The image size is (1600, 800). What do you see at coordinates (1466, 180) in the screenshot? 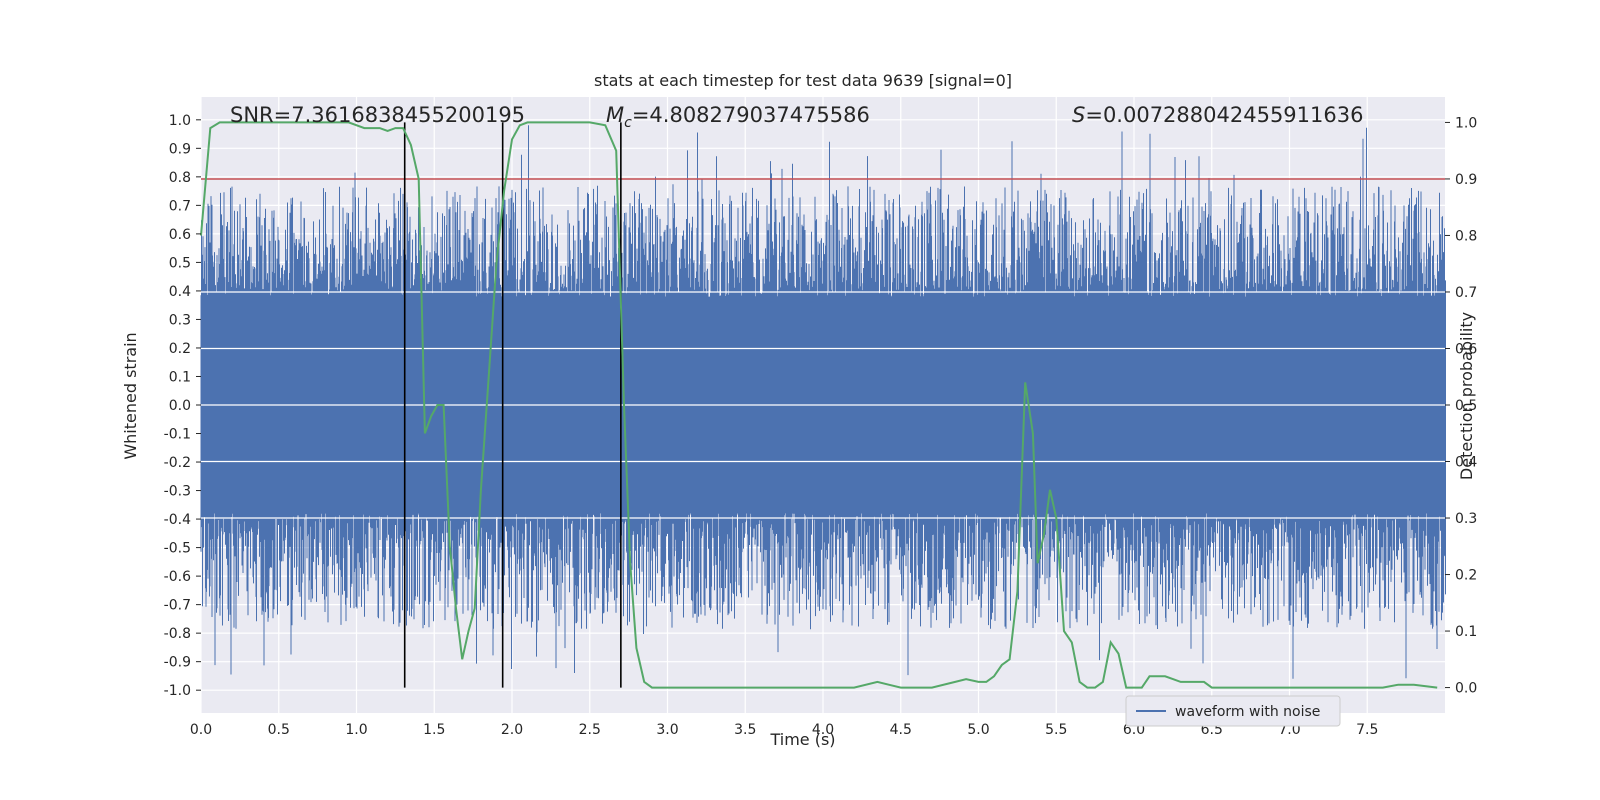
I see `y-right-tick-label: 0.9` at bounding box center [1466, 180].